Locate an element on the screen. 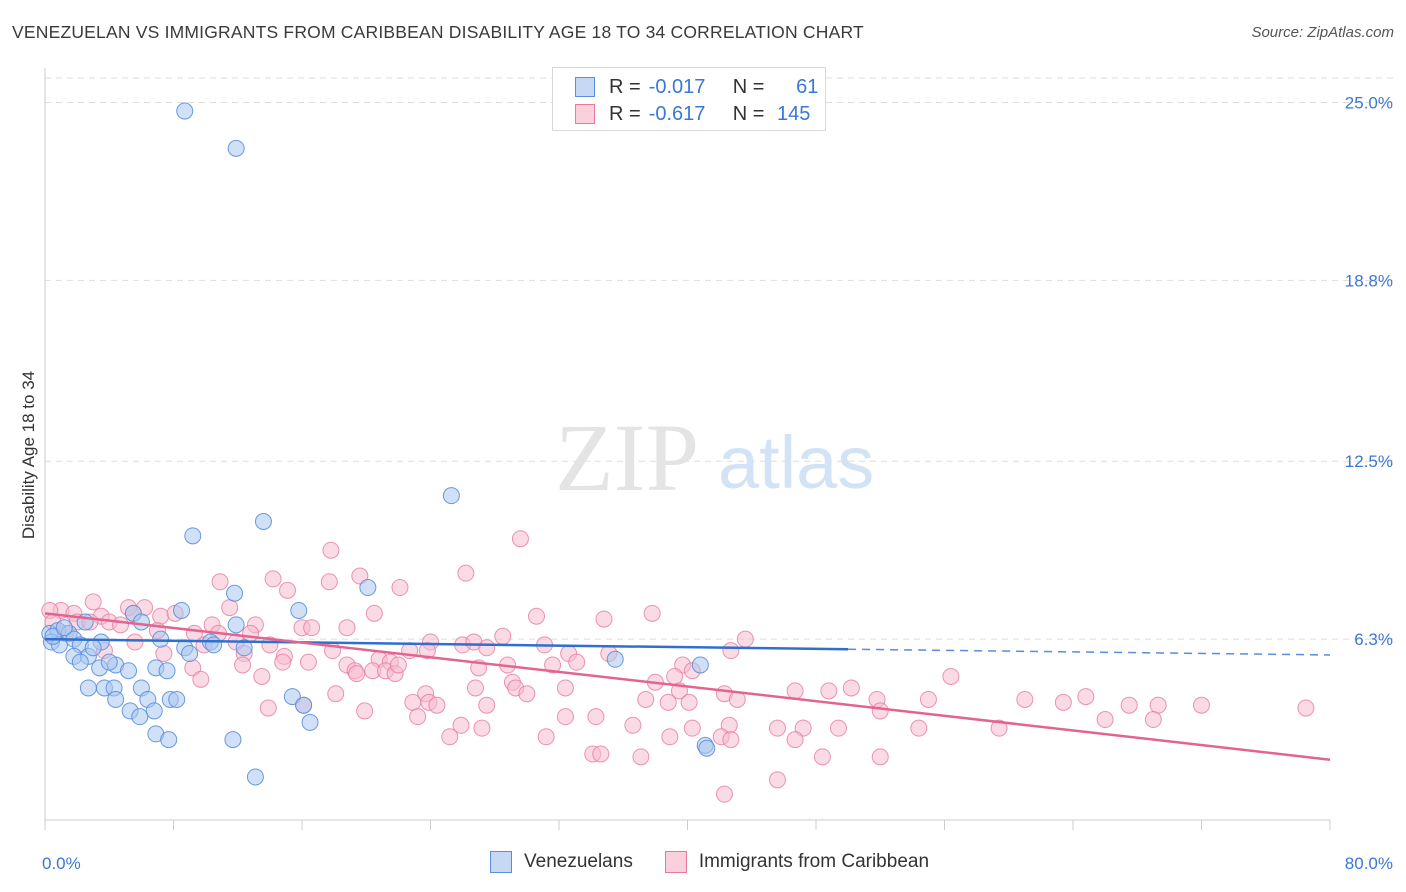 This screenshot has height=892, width=1406. bottom-legend-label: Venezuelans is located at coordinates (578, 861).